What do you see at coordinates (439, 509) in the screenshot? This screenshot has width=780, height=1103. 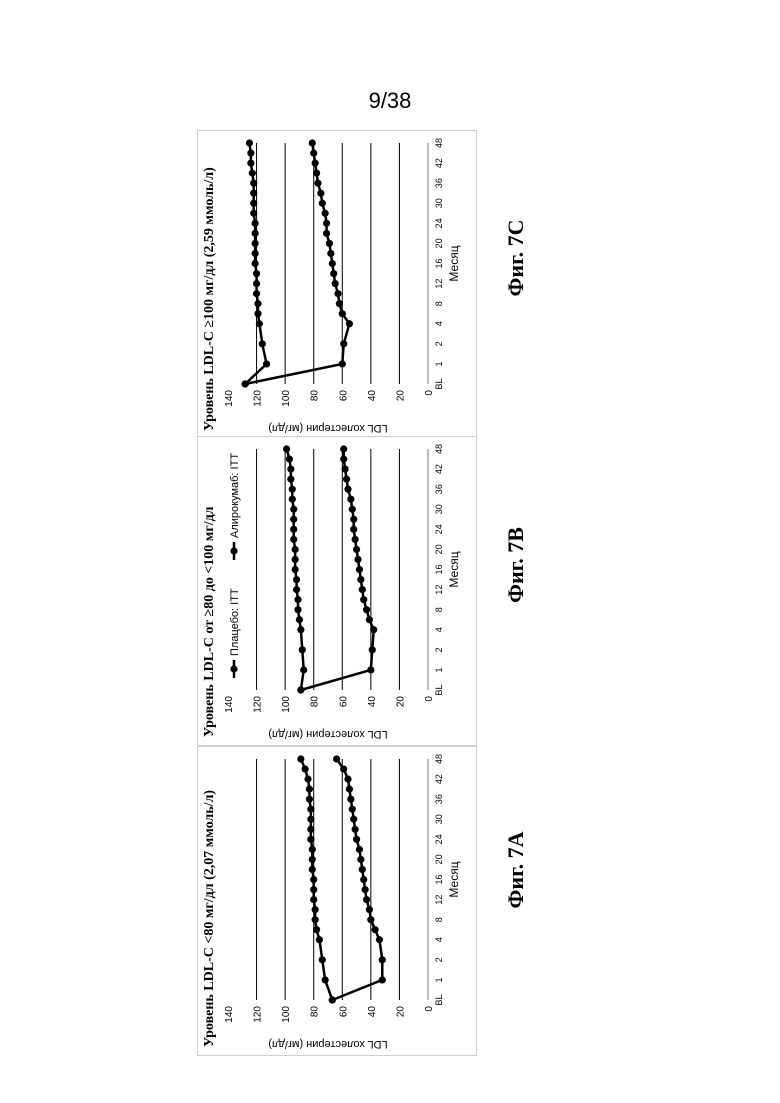 I see `x-tick-label: 30` at bounding box center [439, 509].